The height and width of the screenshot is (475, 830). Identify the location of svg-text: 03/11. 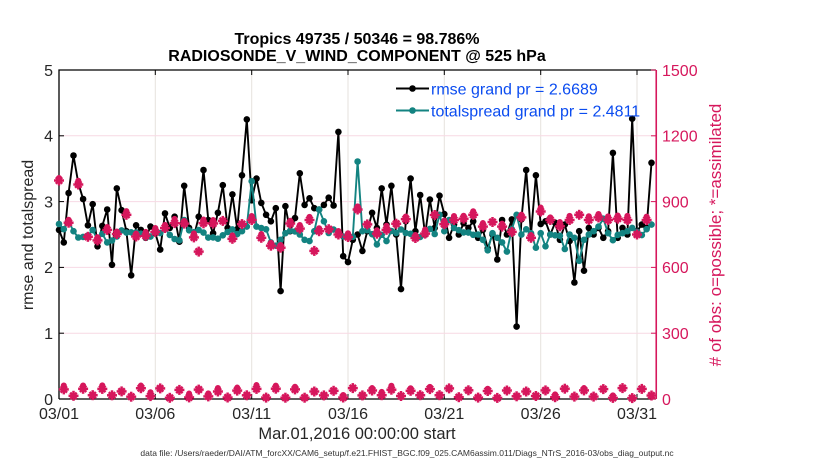
(251, 414).